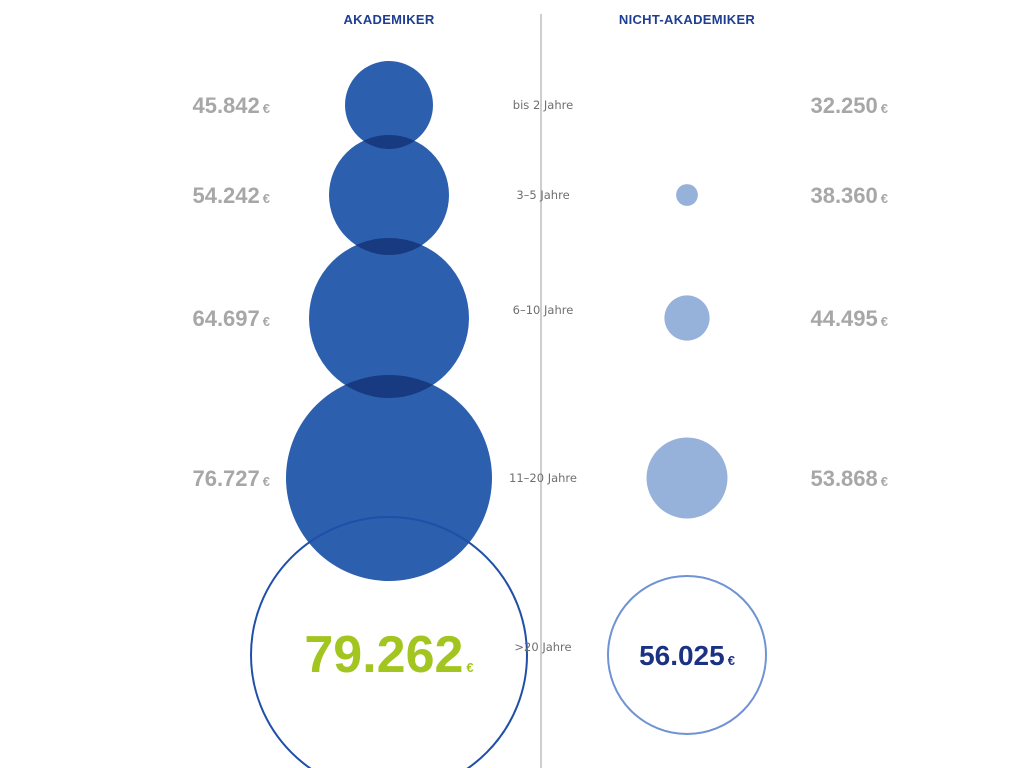  Describe the element at coordinates (542, 195) in the screenshot. I see `period-label: 3–5 Jahre` at that location.